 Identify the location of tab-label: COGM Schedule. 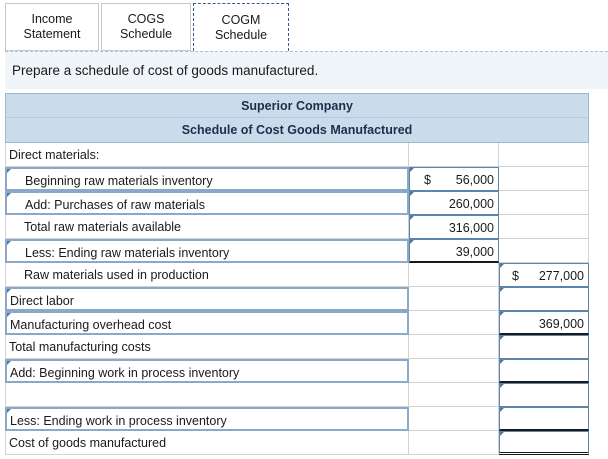
(241, 27).